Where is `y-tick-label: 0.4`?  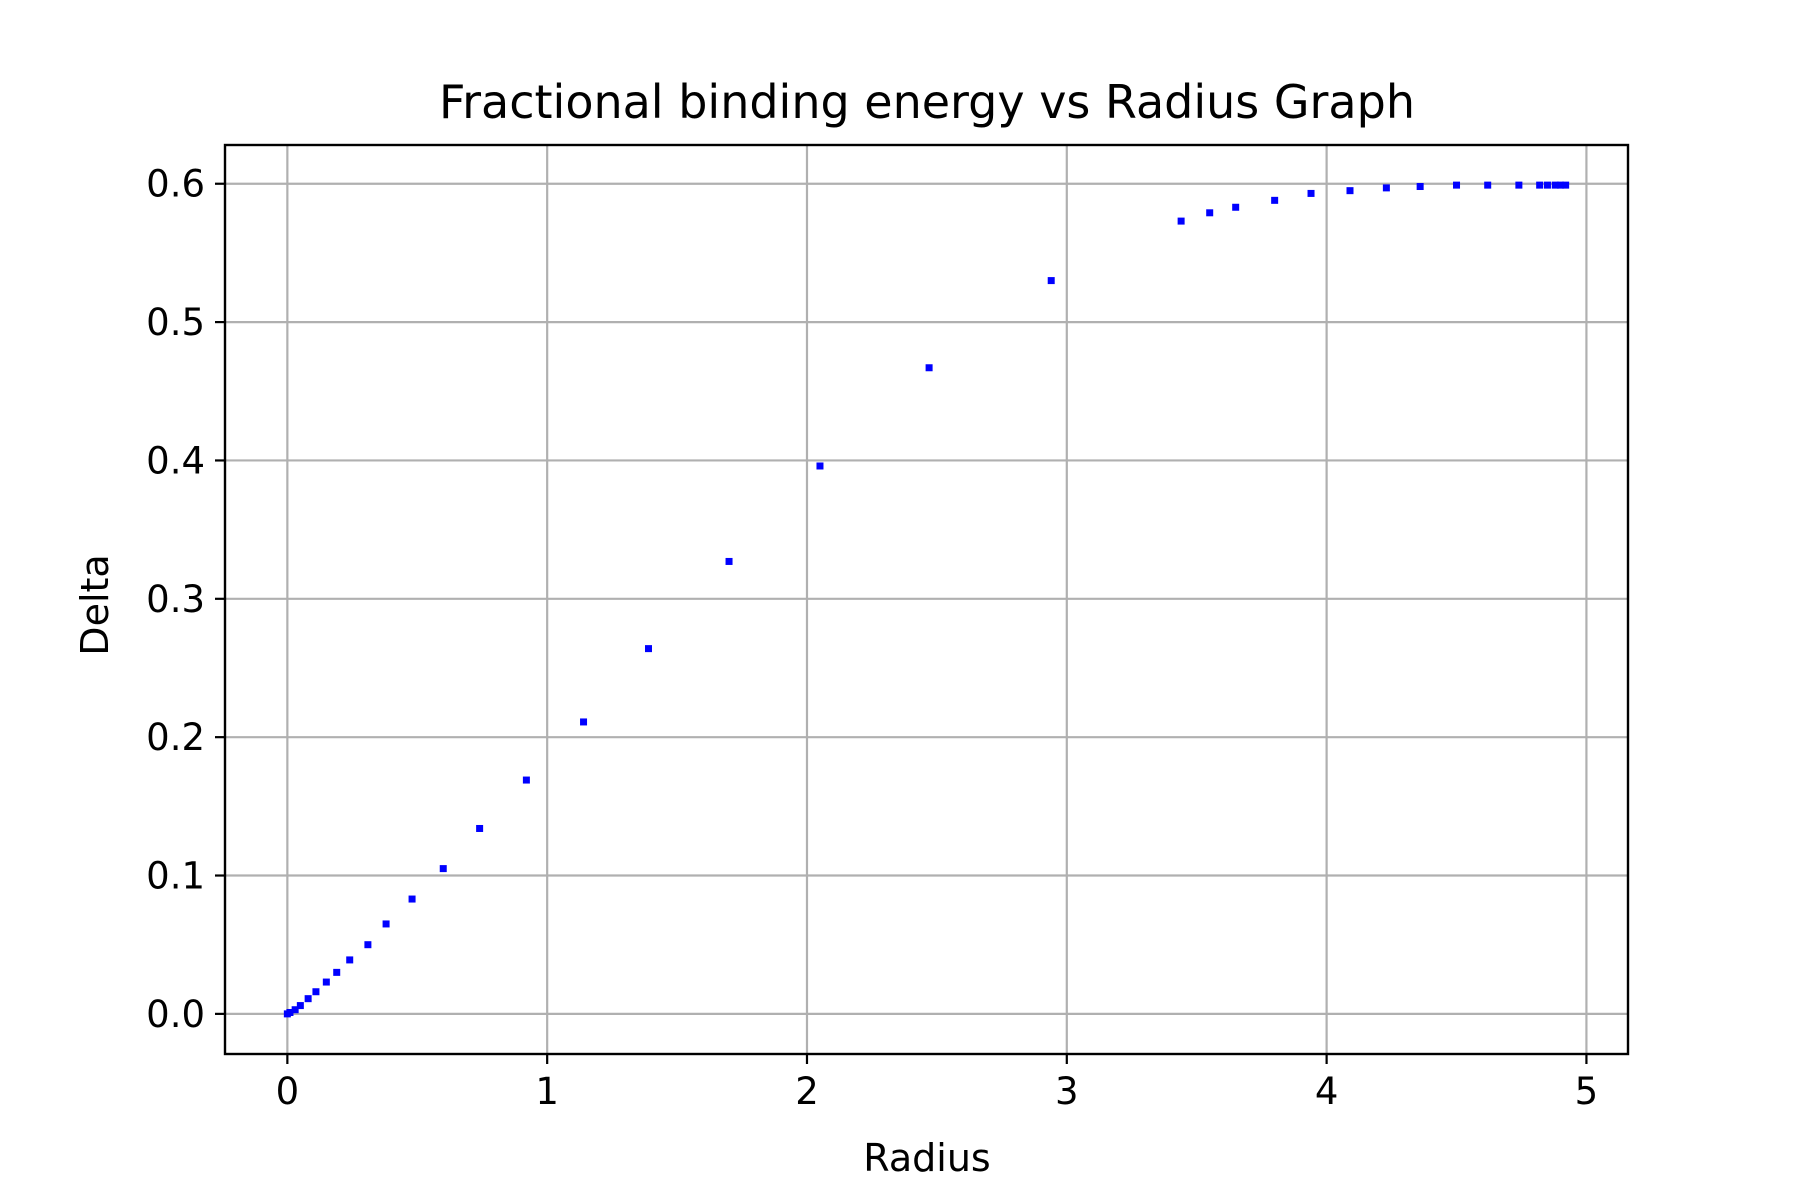 y-tick-label: 0.4 is located at coordinates (175, 460).